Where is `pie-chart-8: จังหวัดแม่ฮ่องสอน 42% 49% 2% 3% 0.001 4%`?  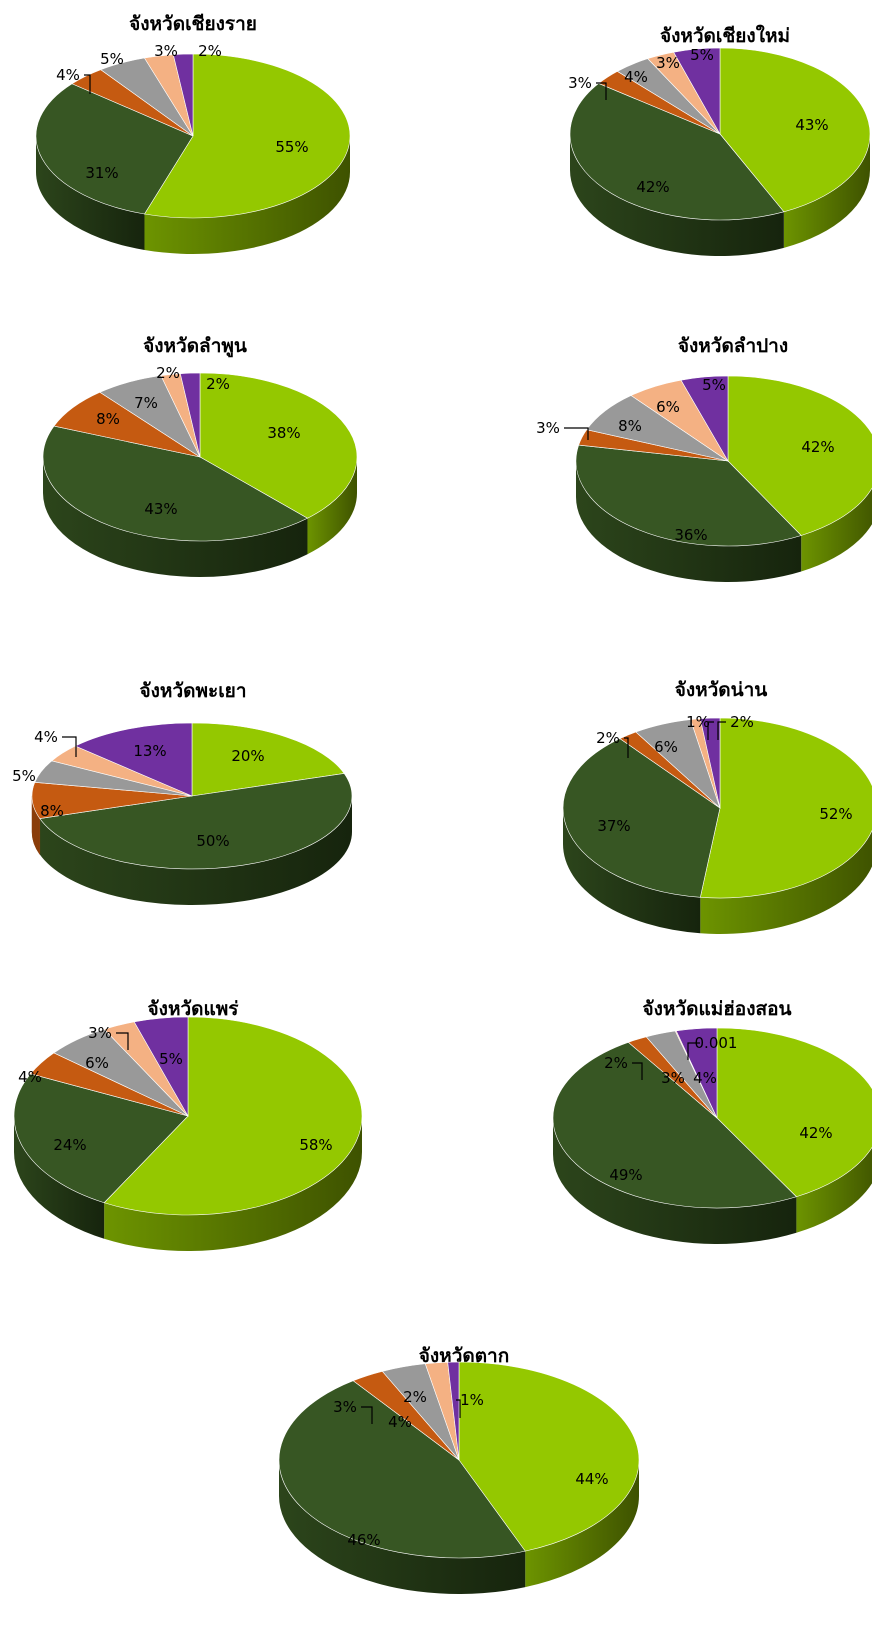 pie-chart-8: จังหวัดแม่ฮ่องสอน 42% 49% 2% 3% 0.001 4% is located at coordinates (712, 1121).